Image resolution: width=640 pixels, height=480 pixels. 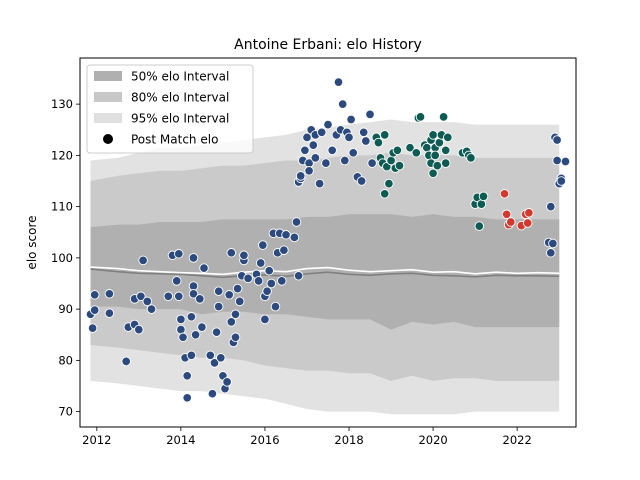 I want to click on y-axis-label: elo score, so click(x=32, y=242).